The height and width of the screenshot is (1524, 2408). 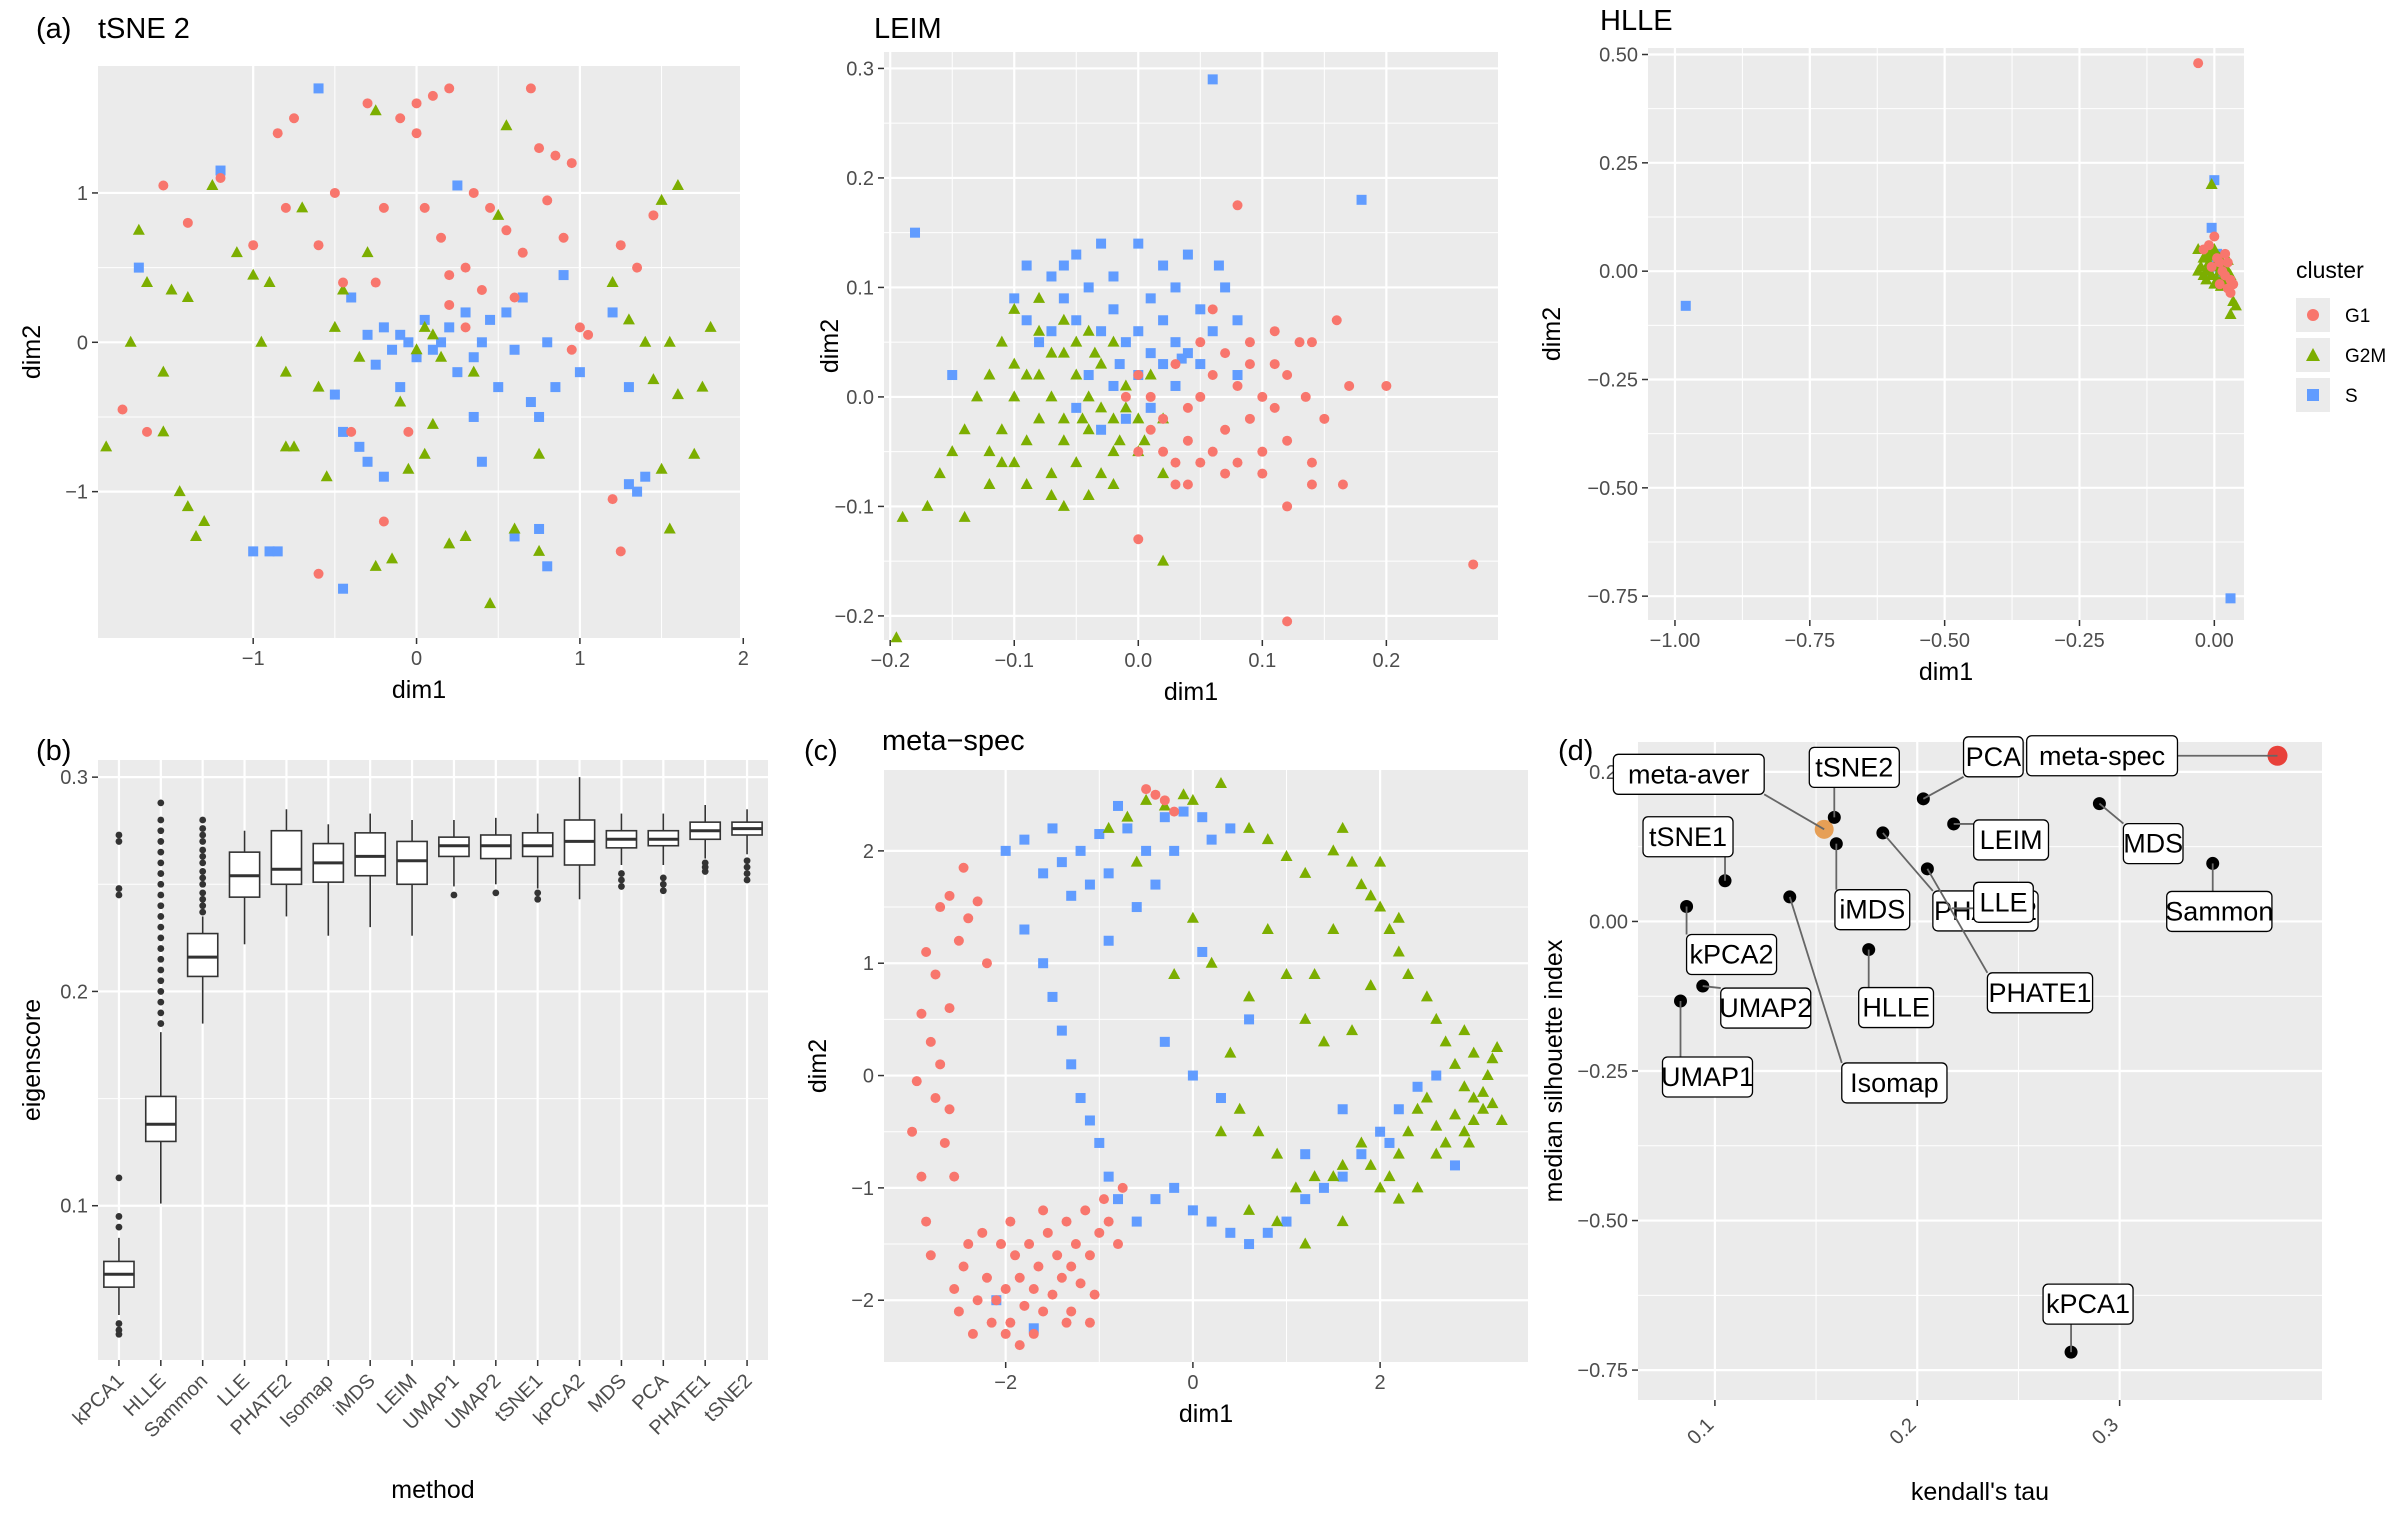 I want to click on tsne2-tick-label-y: 1, so click(x=82, y=194).